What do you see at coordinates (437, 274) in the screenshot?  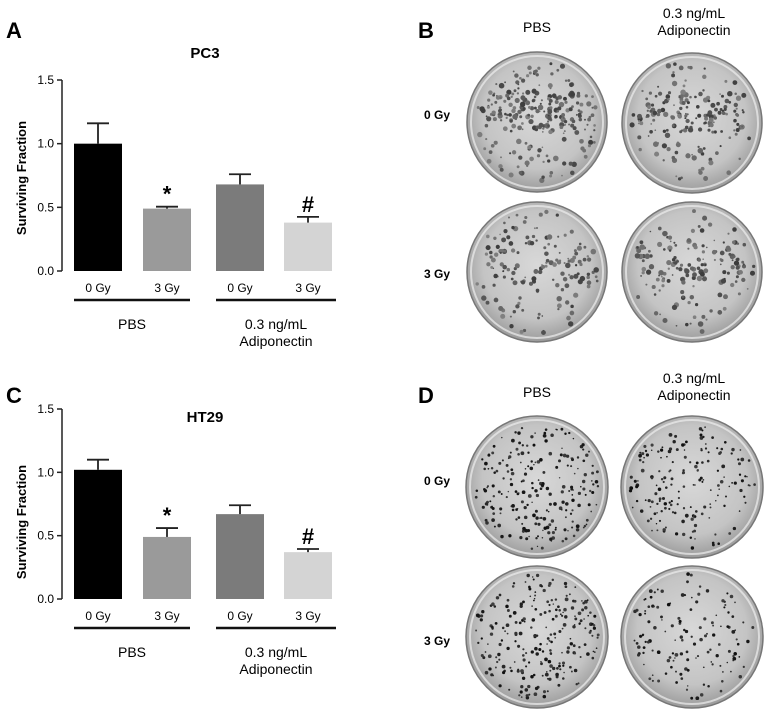 I see `row-label-3gy: 3 Gy` at bounding box center [437, 274].